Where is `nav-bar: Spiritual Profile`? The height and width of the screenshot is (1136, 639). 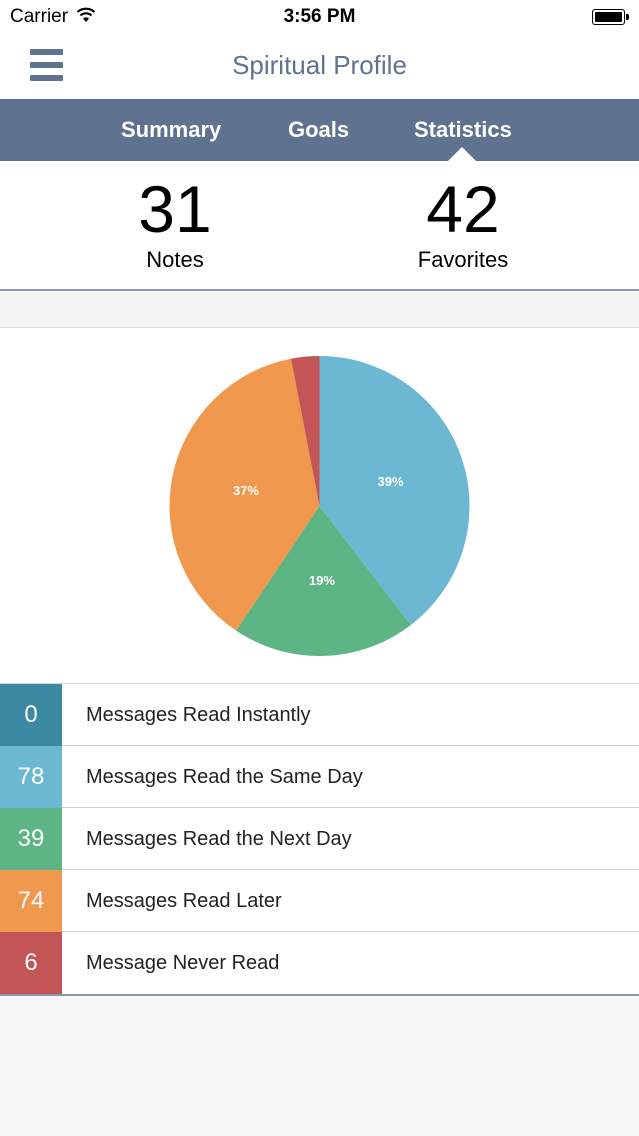
nav-bar: Spiritual Profile is located at coordinates (319, 66).